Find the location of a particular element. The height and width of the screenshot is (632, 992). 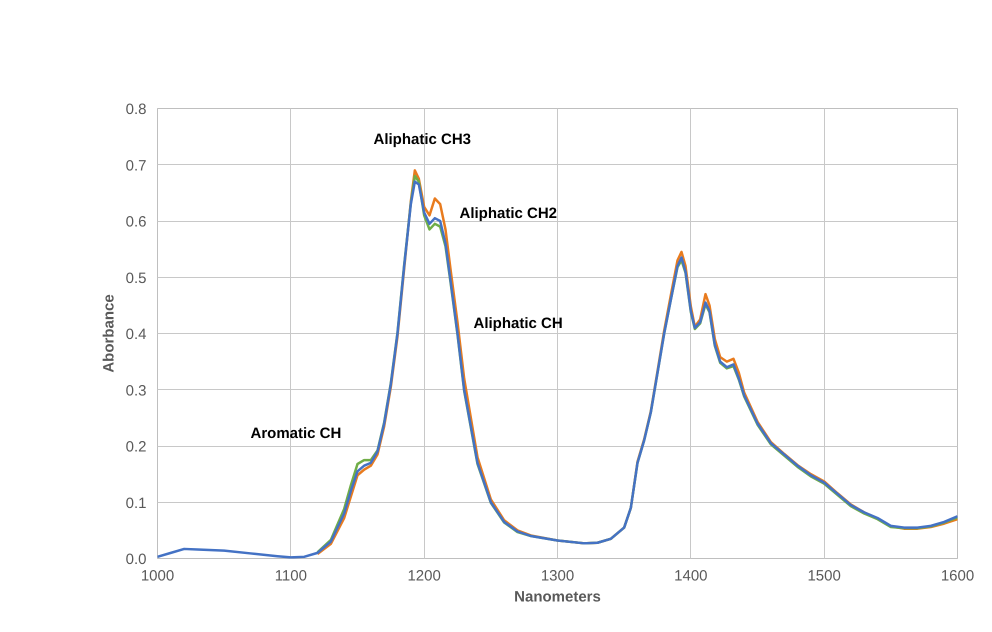

x-tick-label: 1100 is located at coordinates (290, 576).